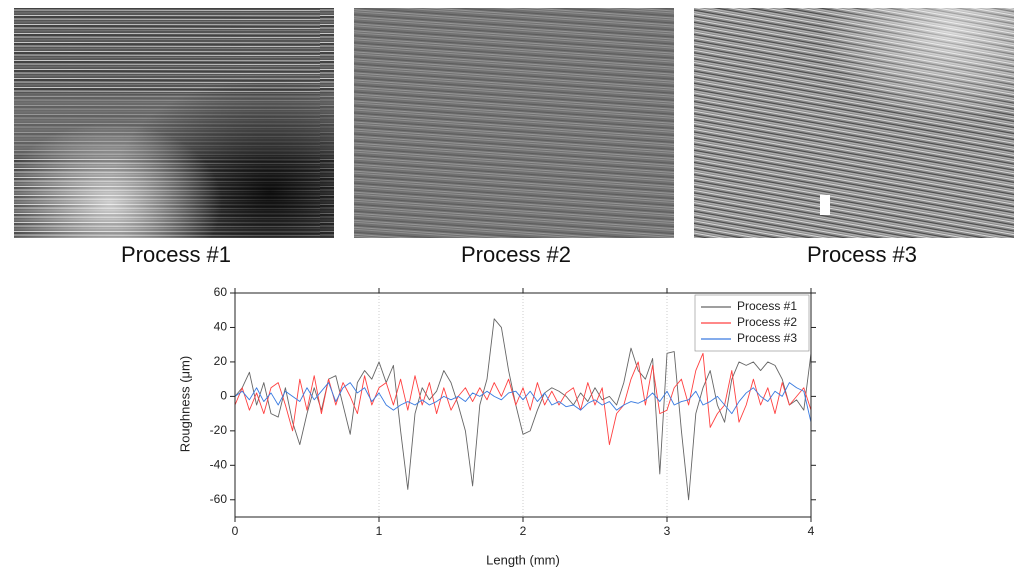  I want to click on y-tick-label: 40, so click(221, 327).